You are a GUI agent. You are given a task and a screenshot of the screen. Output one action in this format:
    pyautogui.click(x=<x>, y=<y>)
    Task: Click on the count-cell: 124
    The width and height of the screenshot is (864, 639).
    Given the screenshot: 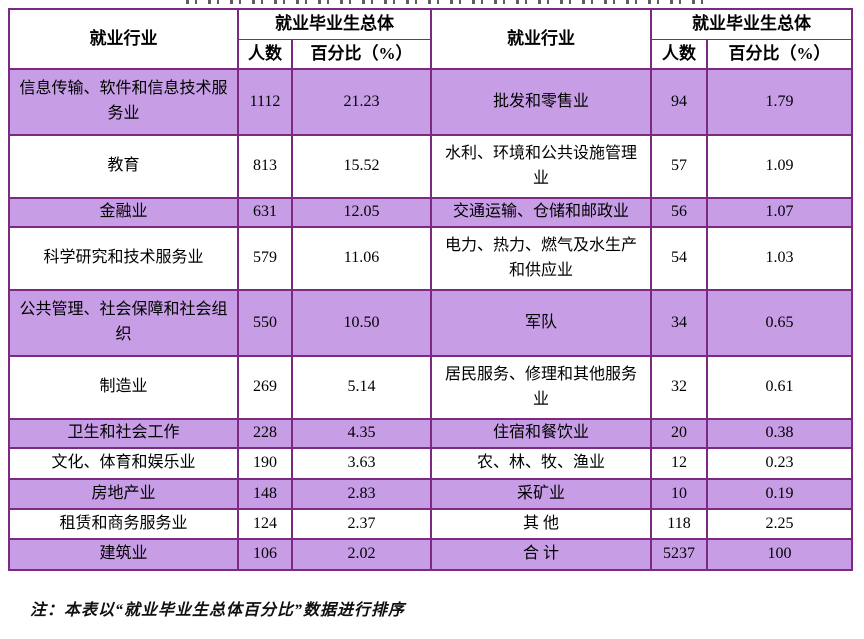 What is the action you would take?
    pyautogui.click(x=265, y=524)
    